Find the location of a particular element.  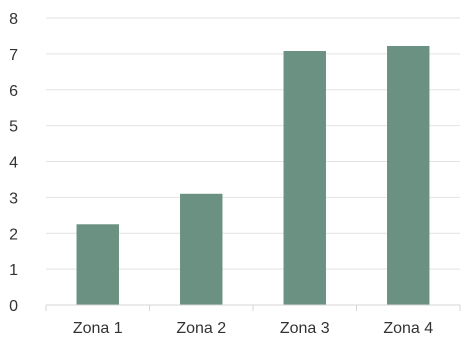

category-label: Zona 3 is located at coordinates (305, 328).